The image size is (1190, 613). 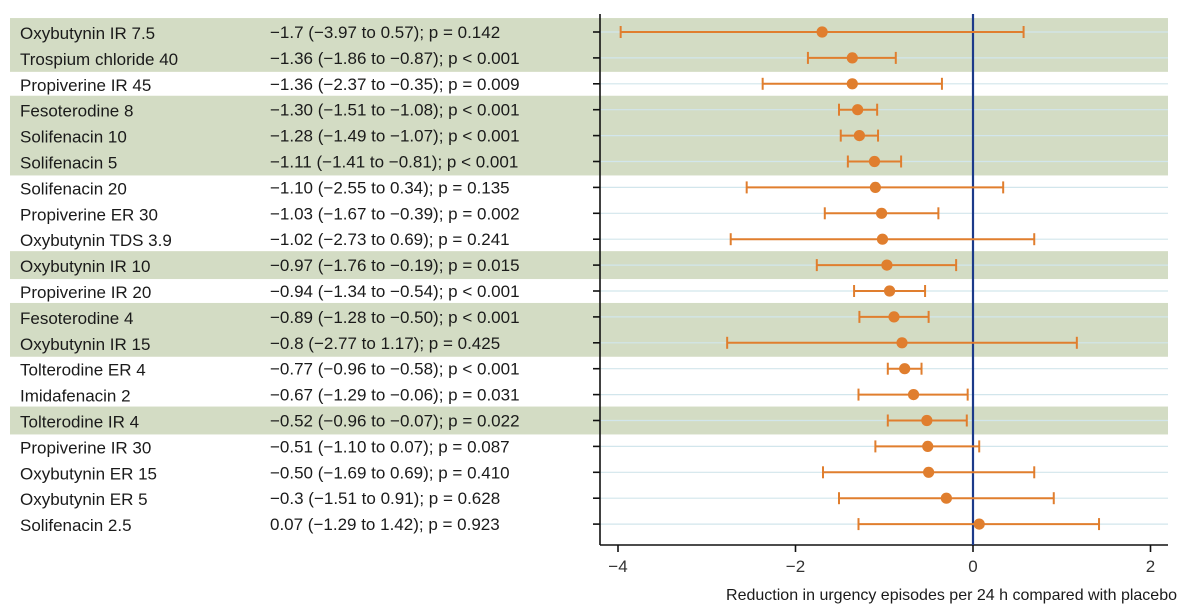 What do you see at coordinates (359, 265) in the screenshot?
I see `row-stat-estimate: −0.97 (−1.76 to −0.19);` at bounding box center [359, 265].